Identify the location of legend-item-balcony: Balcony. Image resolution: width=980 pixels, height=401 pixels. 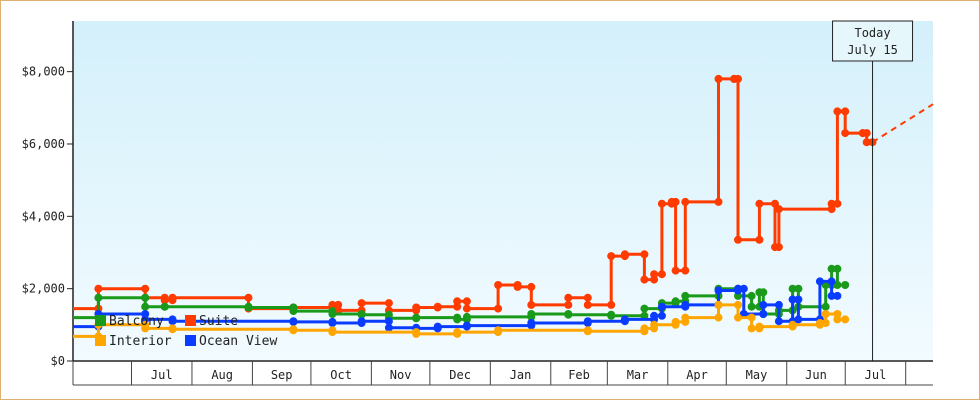
(129, 321).